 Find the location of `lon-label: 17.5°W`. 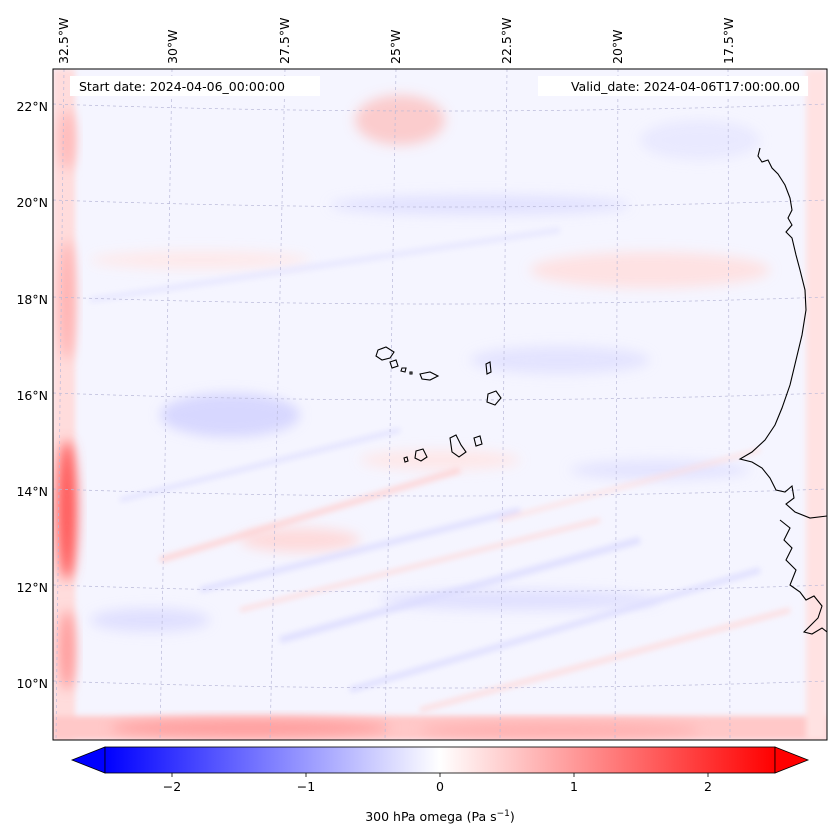

lon-label: 17.5°W is located at coordinates (728, 41).